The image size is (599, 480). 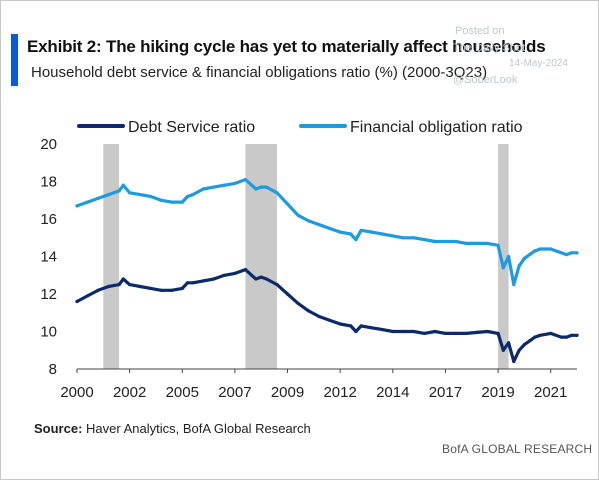 I want to click on legend-label-2: Financial obligation ratio, so click(x=436, y=127).